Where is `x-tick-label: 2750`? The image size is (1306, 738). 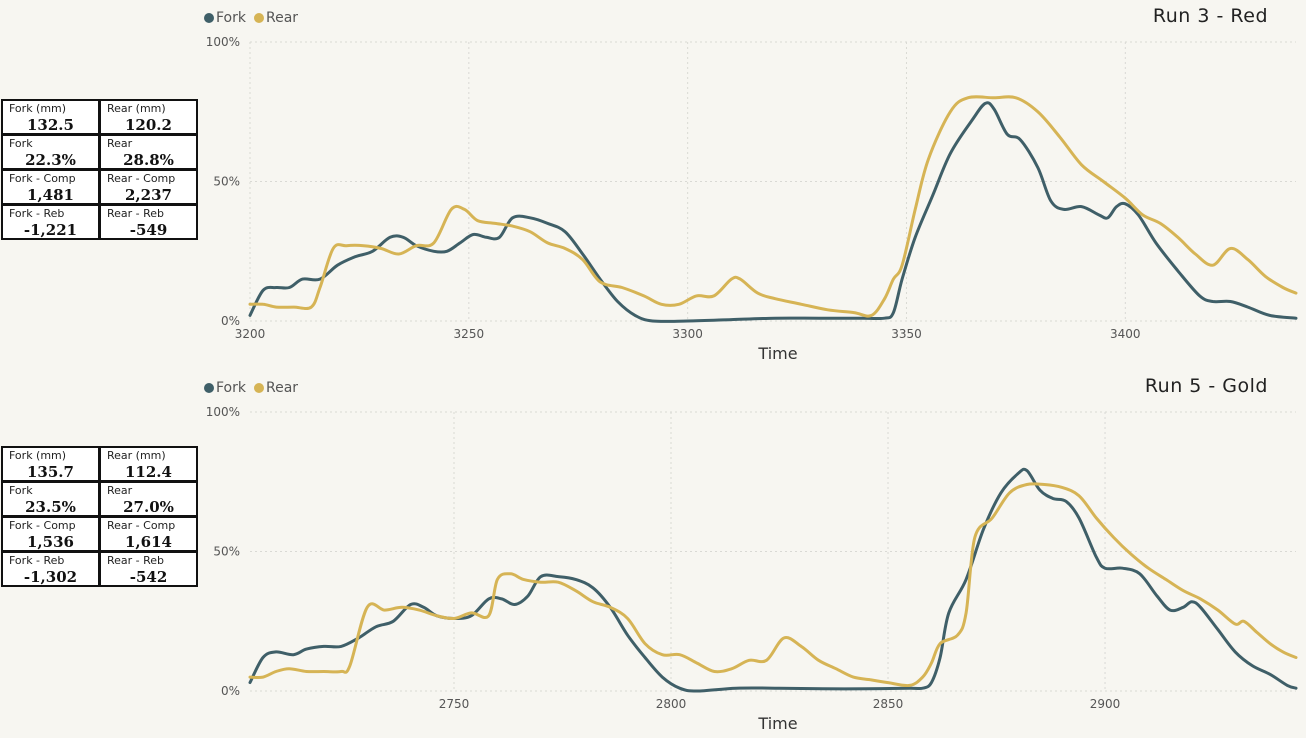
x-tick-label: 2750 is located at coordinates (454, 704).